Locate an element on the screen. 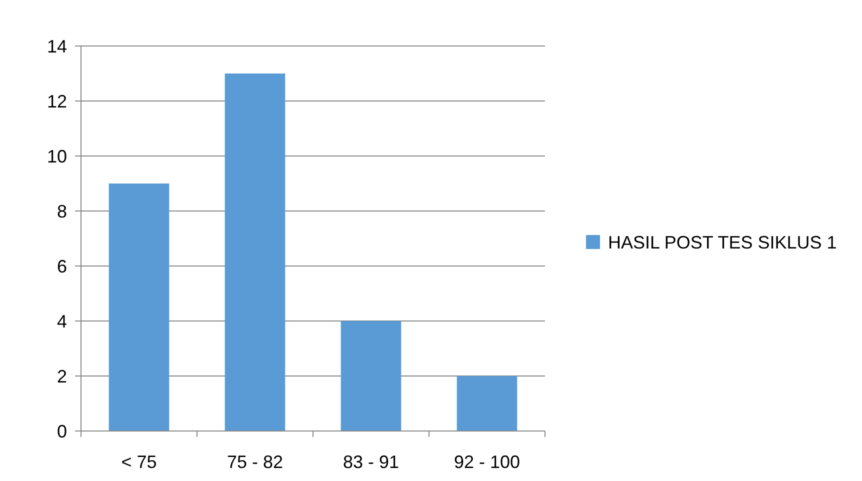 The image size is (862, 481). y-tick-label: 4 is located at coordinates (61, 321).